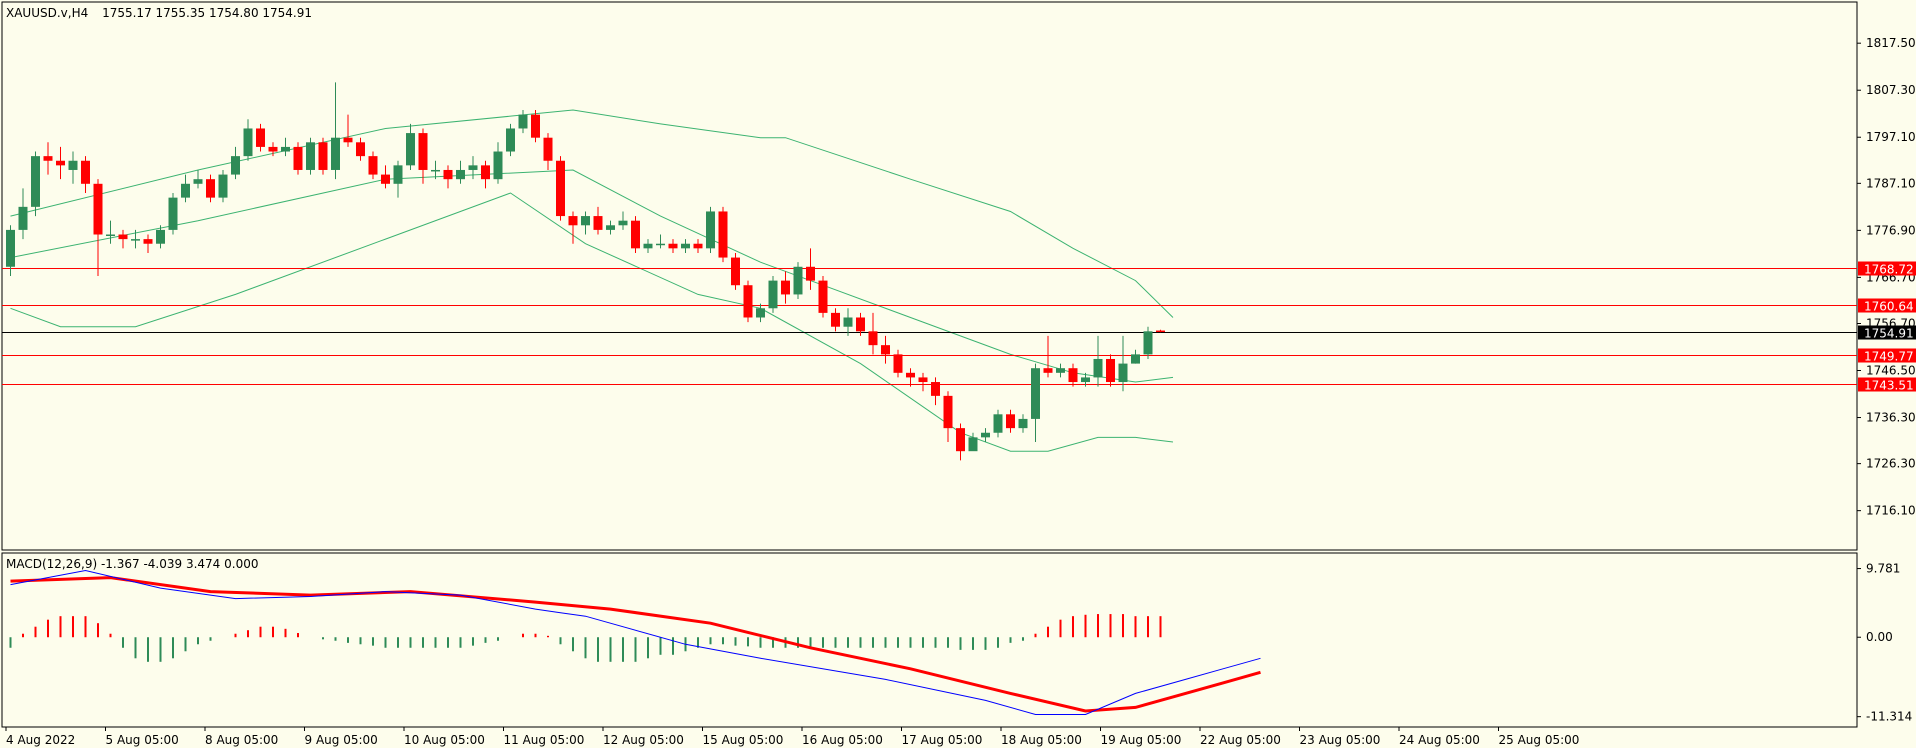 This screenshot has width=1916, height=748. What do you see at coordinates (1891, 183) in the screenshot?
I see `price-tick-label: 1787.10` at bounding box center [1891, 183].